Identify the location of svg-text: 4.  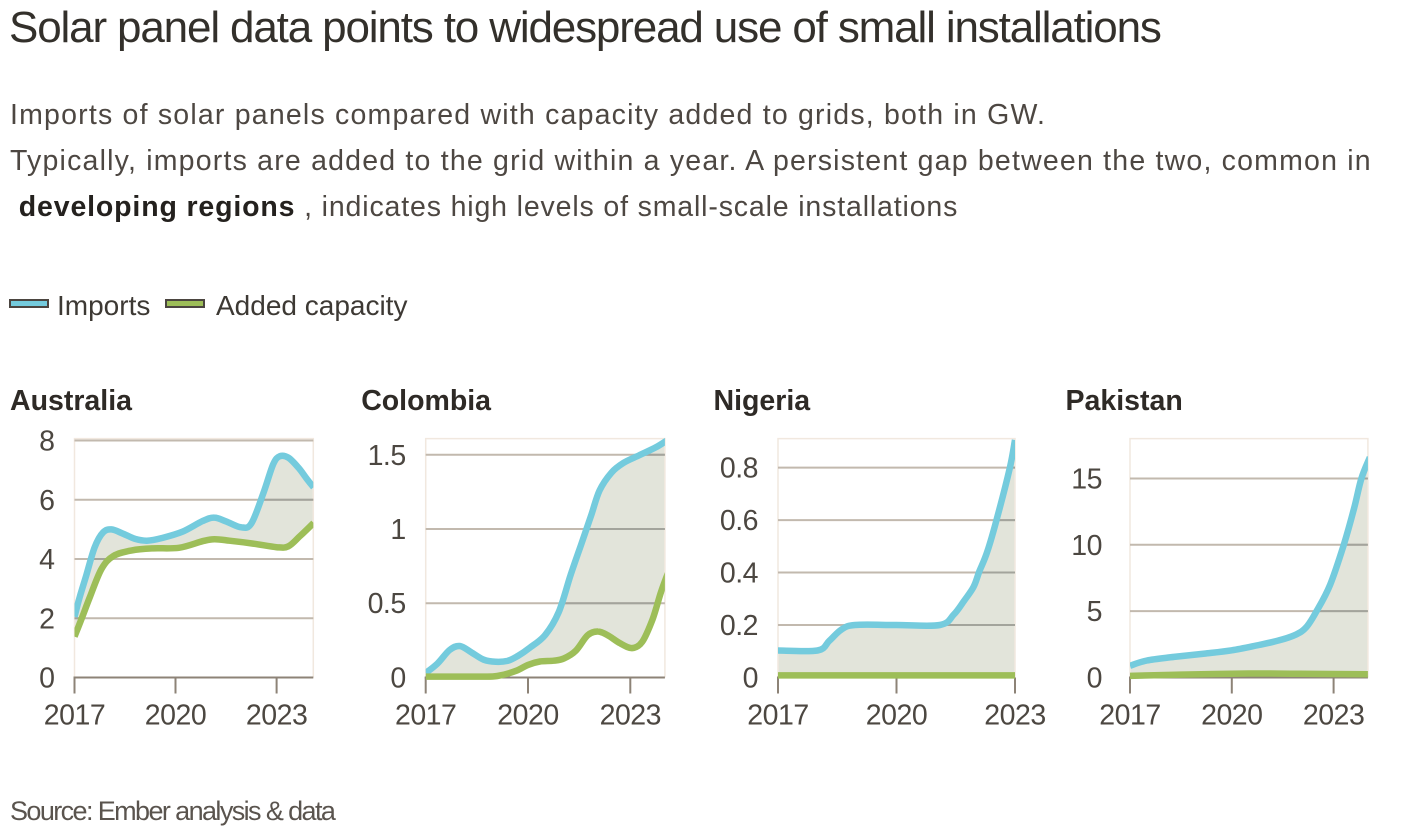
(47, 560).